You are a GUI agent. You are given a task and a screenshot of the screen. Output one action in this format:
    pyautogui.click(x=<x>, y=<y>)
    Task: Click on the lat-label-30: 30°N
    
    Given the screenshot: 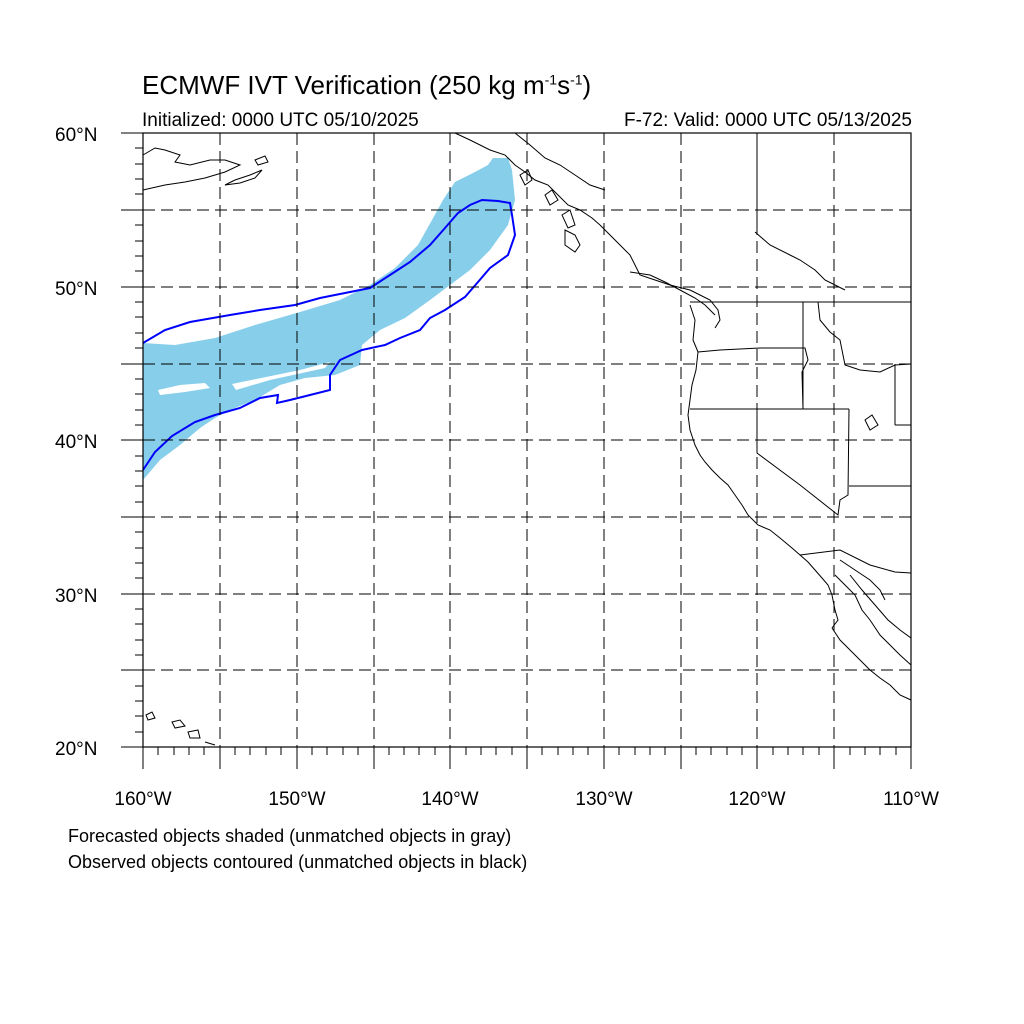 What is the action you would take?
    pyautogui.click(x=76, y=596)
    